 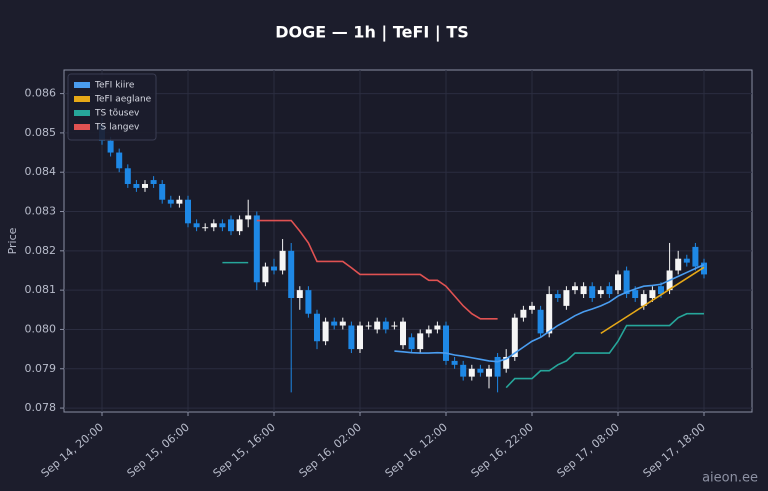 I want to click on y-tick-label: 0.086, so click(x=41, y=93).